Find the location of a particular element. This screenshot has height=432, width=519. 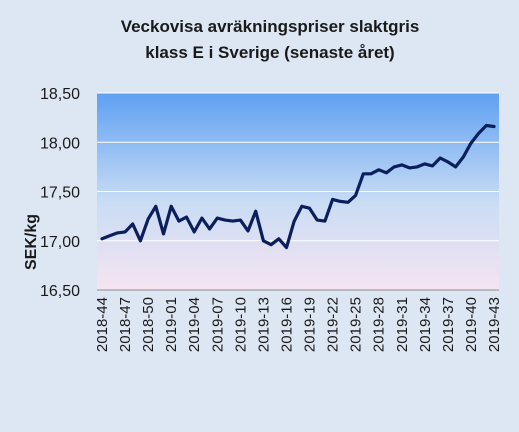

x-tick-label: 2018-47 is located at coordinates (125, 324).